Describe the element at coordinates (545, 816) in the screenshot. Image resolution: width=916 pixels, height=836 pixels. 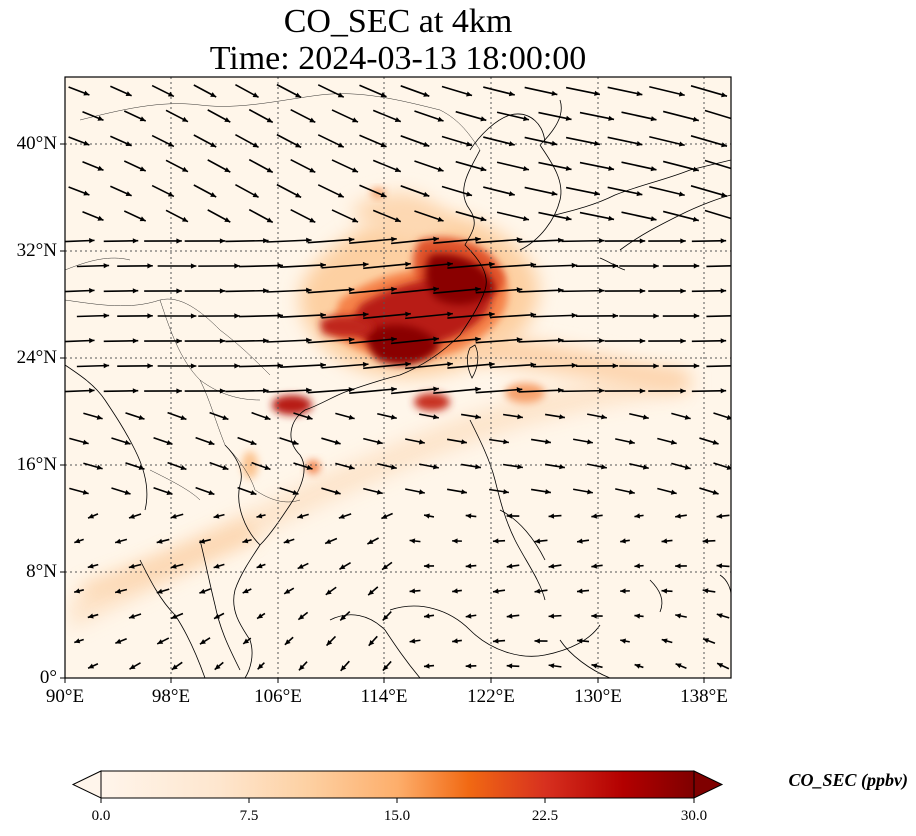
I see `colorbar-tick-label: 22.5` at that location.